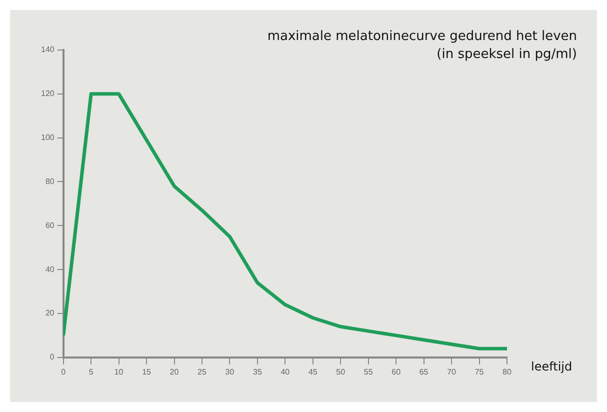 The height and width of the screenshot is (412, 607). I want to click on x-tick-label: 5, so click(91, 371).